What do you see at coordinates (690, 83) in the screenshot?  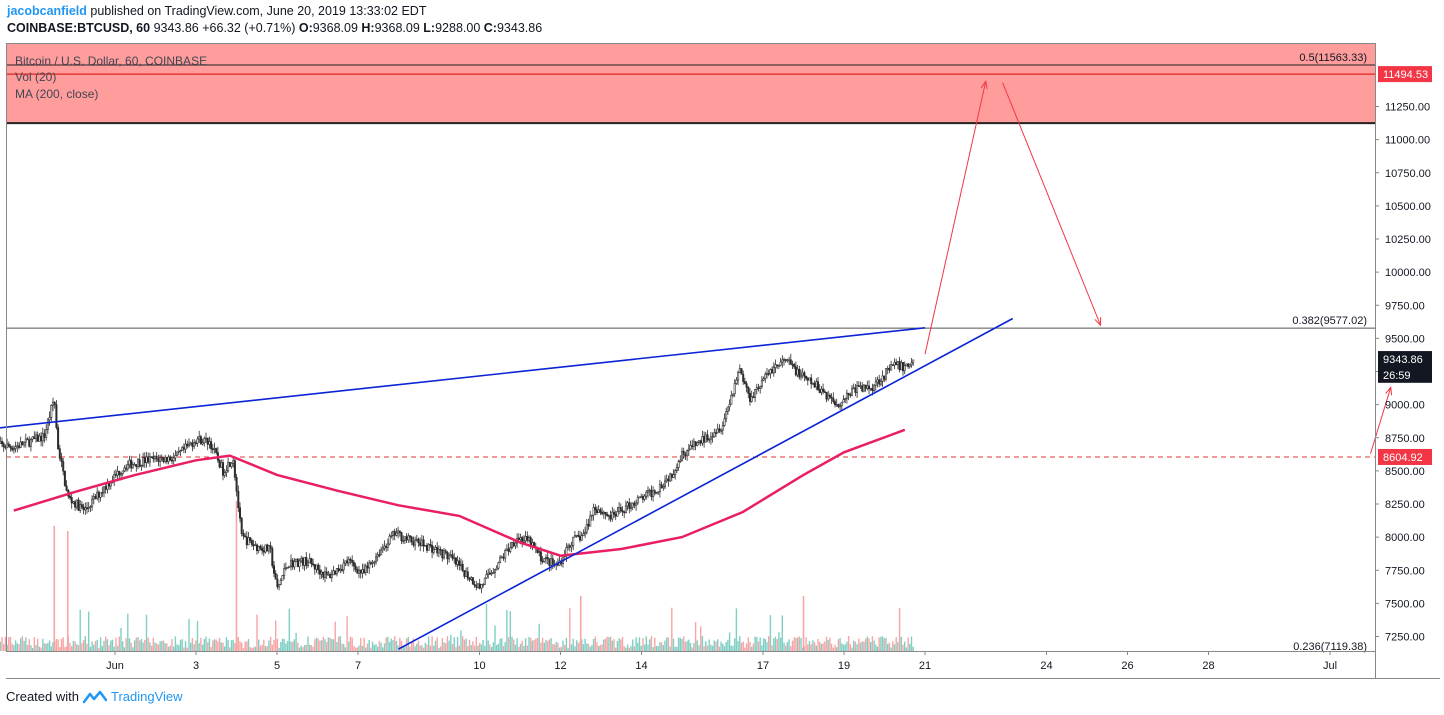 I see `resistance-zone` at bounding box center [690, 83].